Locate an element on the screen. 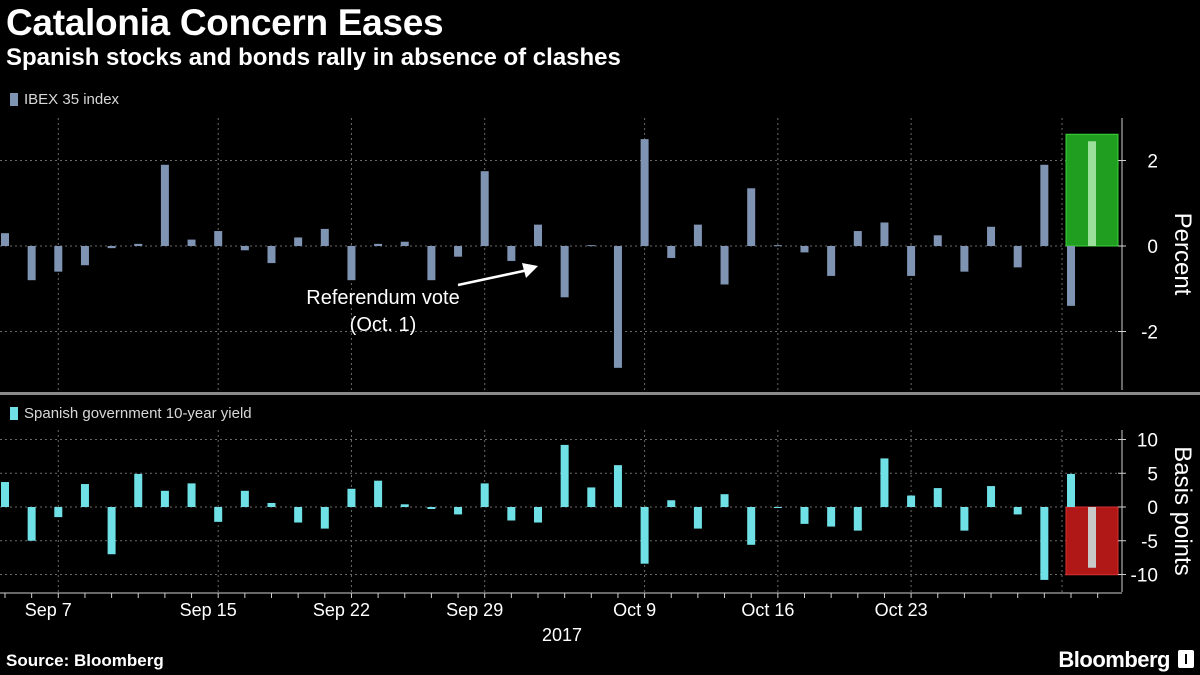 The height and width of the screenshot is (675, 1200). y-tick-label: 5 is located at coordinates (1152, 474).